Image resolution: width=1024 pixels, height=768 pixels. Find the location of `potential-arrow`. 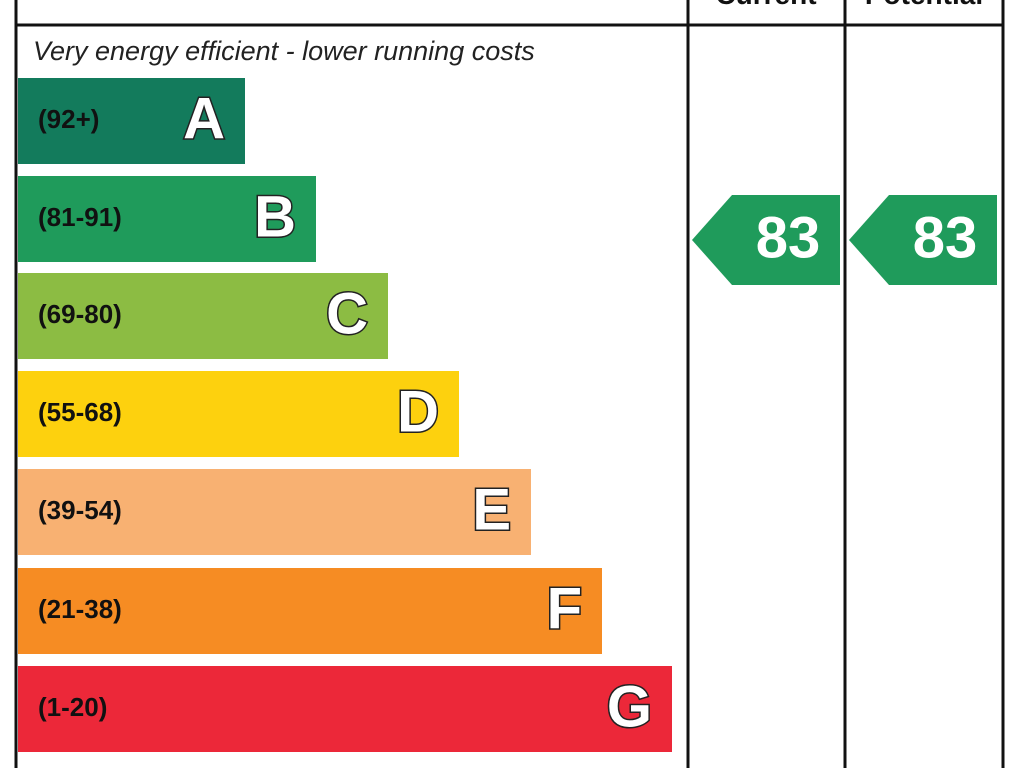

potential-arrow is located at coordinates (923, 240).